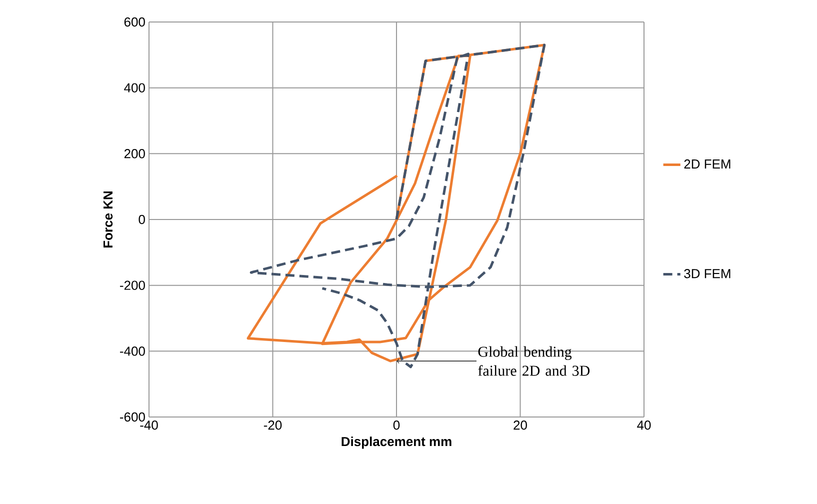  Describe the element at coordinates (520, 425) in the screenshot. I see `x-tick-label: 20` at that location.